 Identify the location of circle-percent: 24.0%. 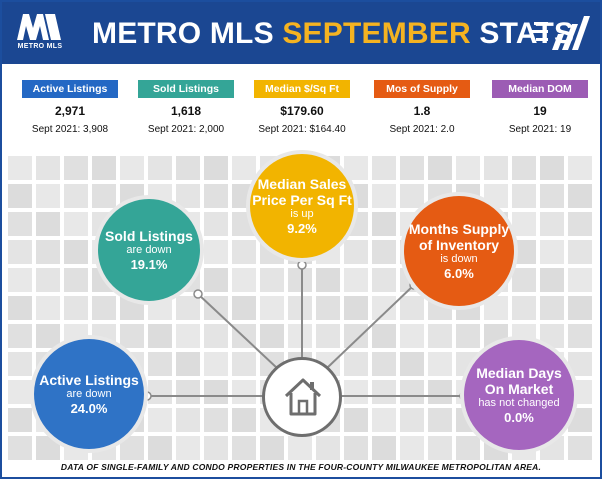
(89, 408).